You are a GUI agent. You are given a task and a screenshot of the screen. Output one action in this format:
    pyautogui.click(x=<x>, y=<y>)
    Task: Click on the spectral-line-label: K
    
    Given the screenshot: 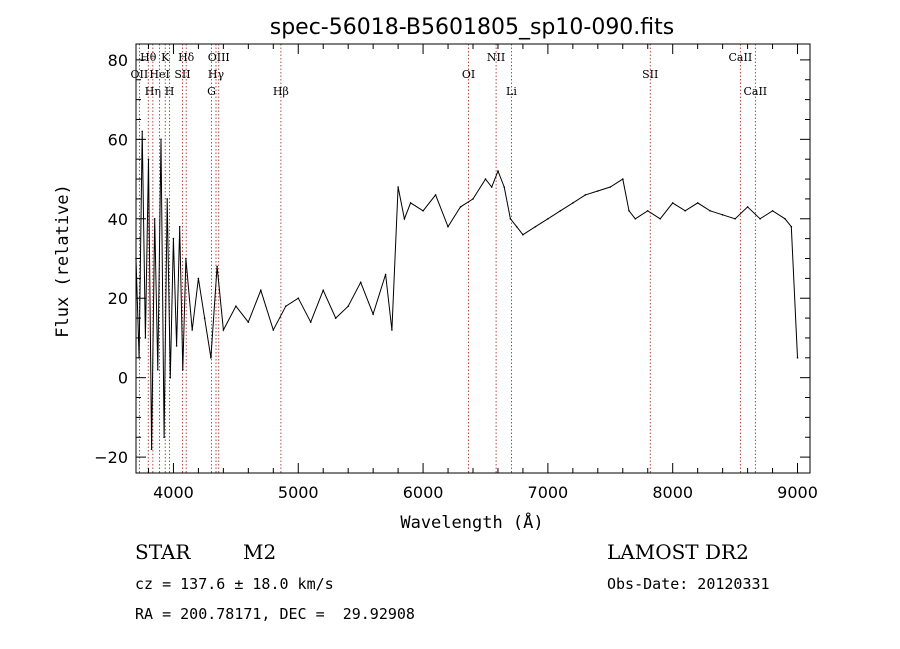 What is the action you would take?
    pyautogui.click(x=165, y=57)
    